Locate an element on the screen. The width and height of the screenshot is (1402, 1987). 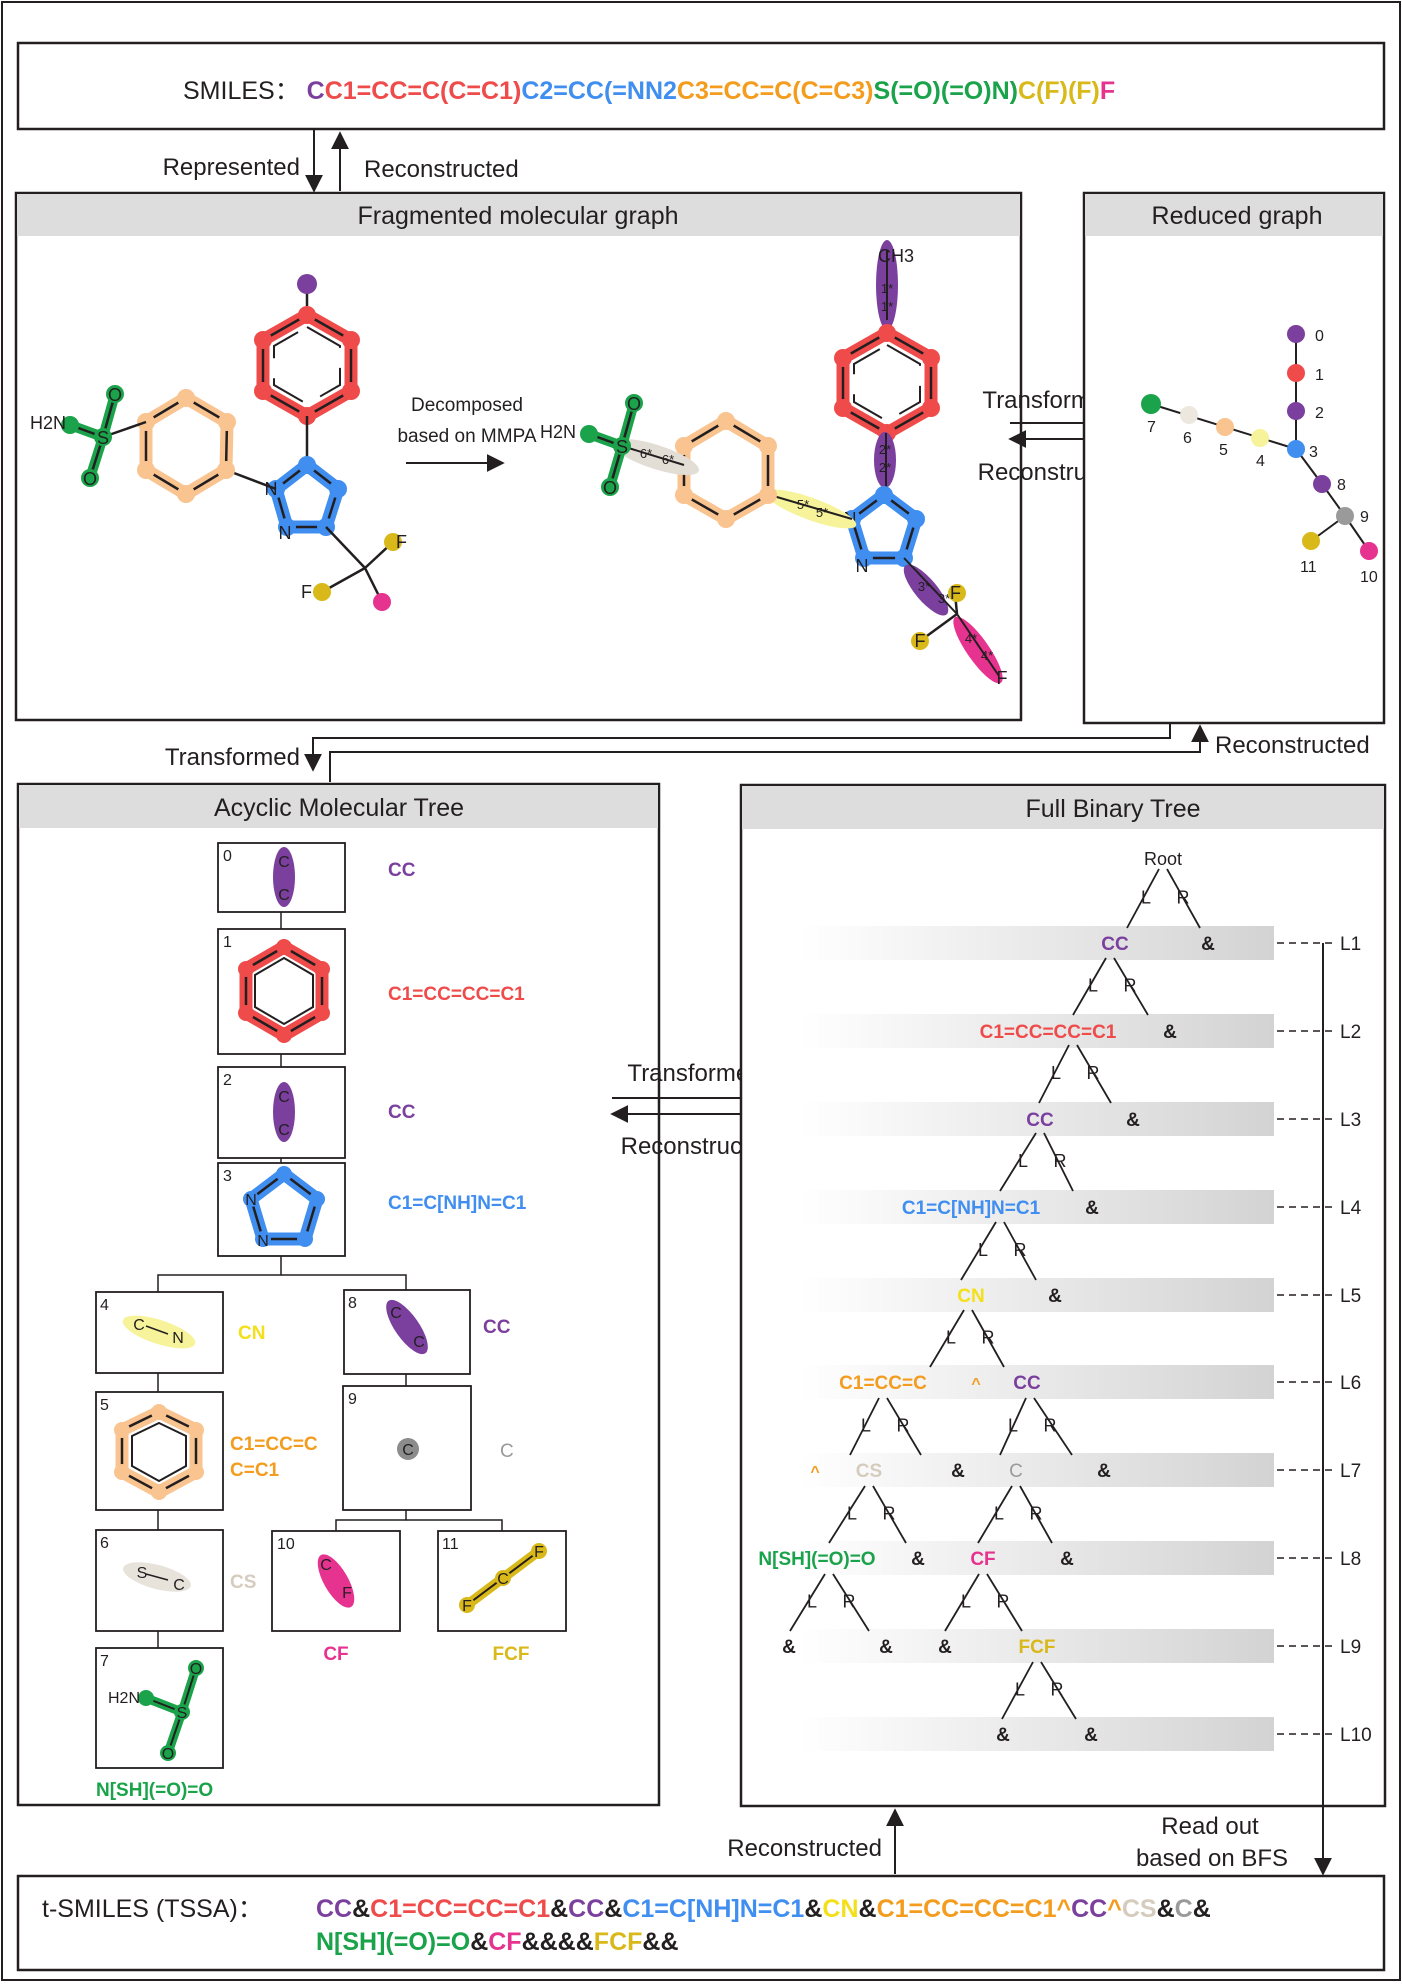
svg-text: 9 is located at coordinates (352, 1399).